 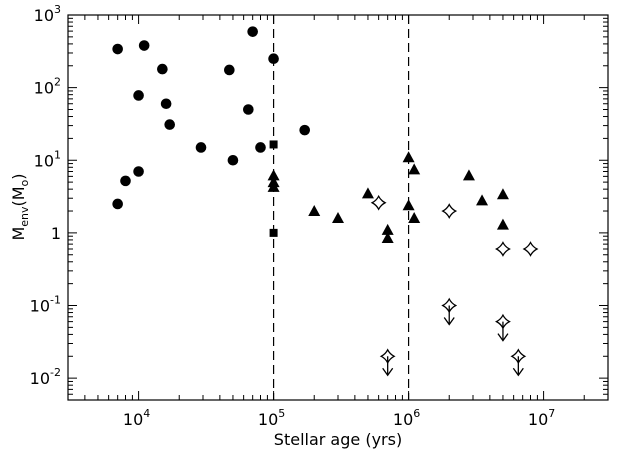 What do you see at coordinates (24, 216) in the screenshot?
I see `y-axis-label-sub: env` at bounding box center [24, 216].